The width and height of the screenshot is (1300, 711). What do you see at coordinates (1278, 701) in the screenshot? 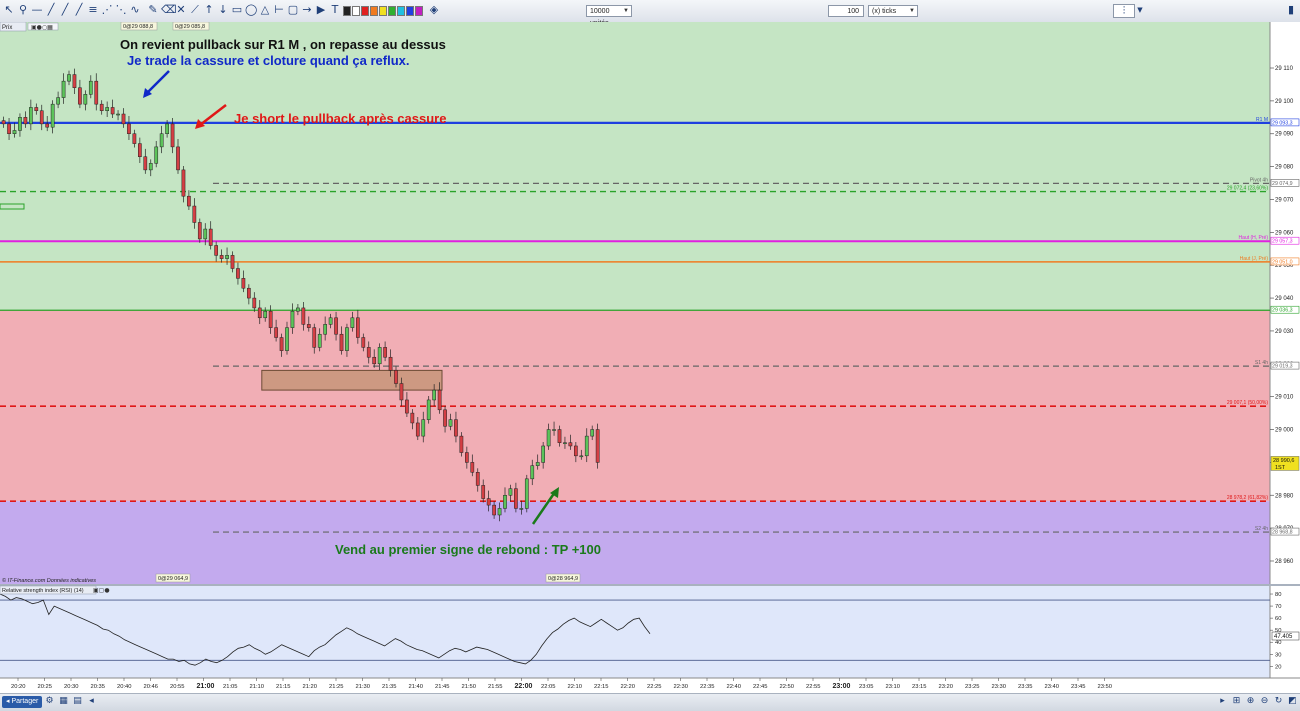
I see `refresh-icon: ↻` at bounding box center [1278, 701].